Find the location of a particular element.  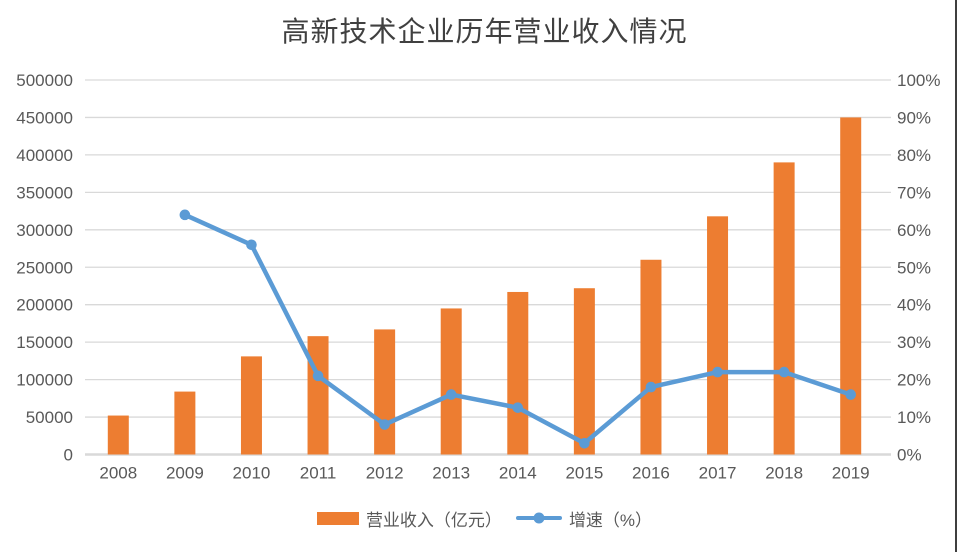

growth-legend-label: 增速（%） is located at coordinates (610, 520).